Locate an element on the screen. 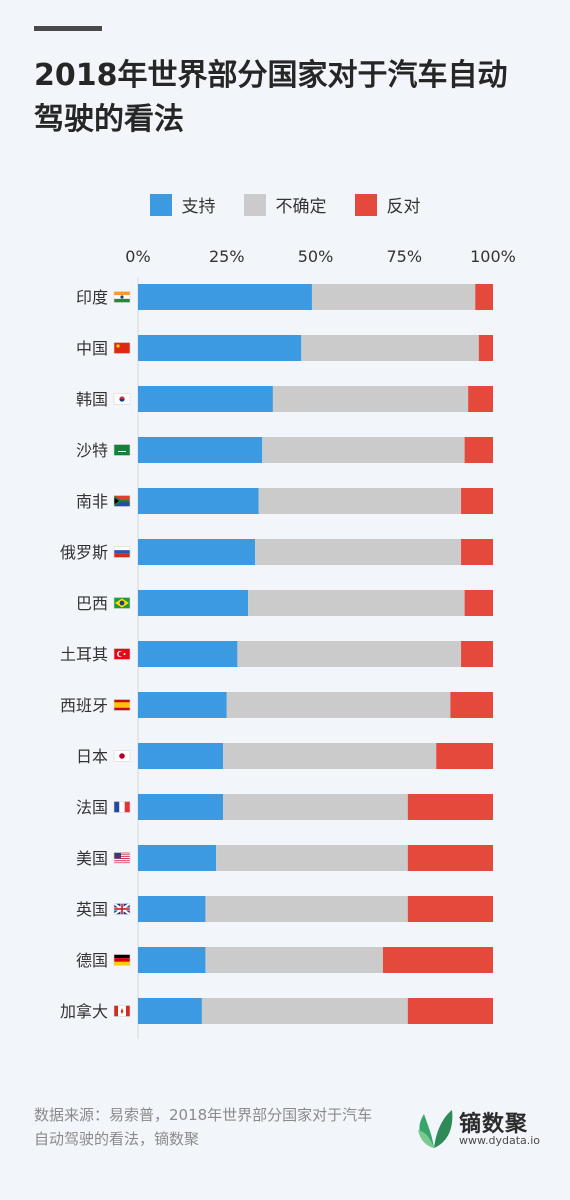  category-label: 日本 is located at coordinates (92, 756).